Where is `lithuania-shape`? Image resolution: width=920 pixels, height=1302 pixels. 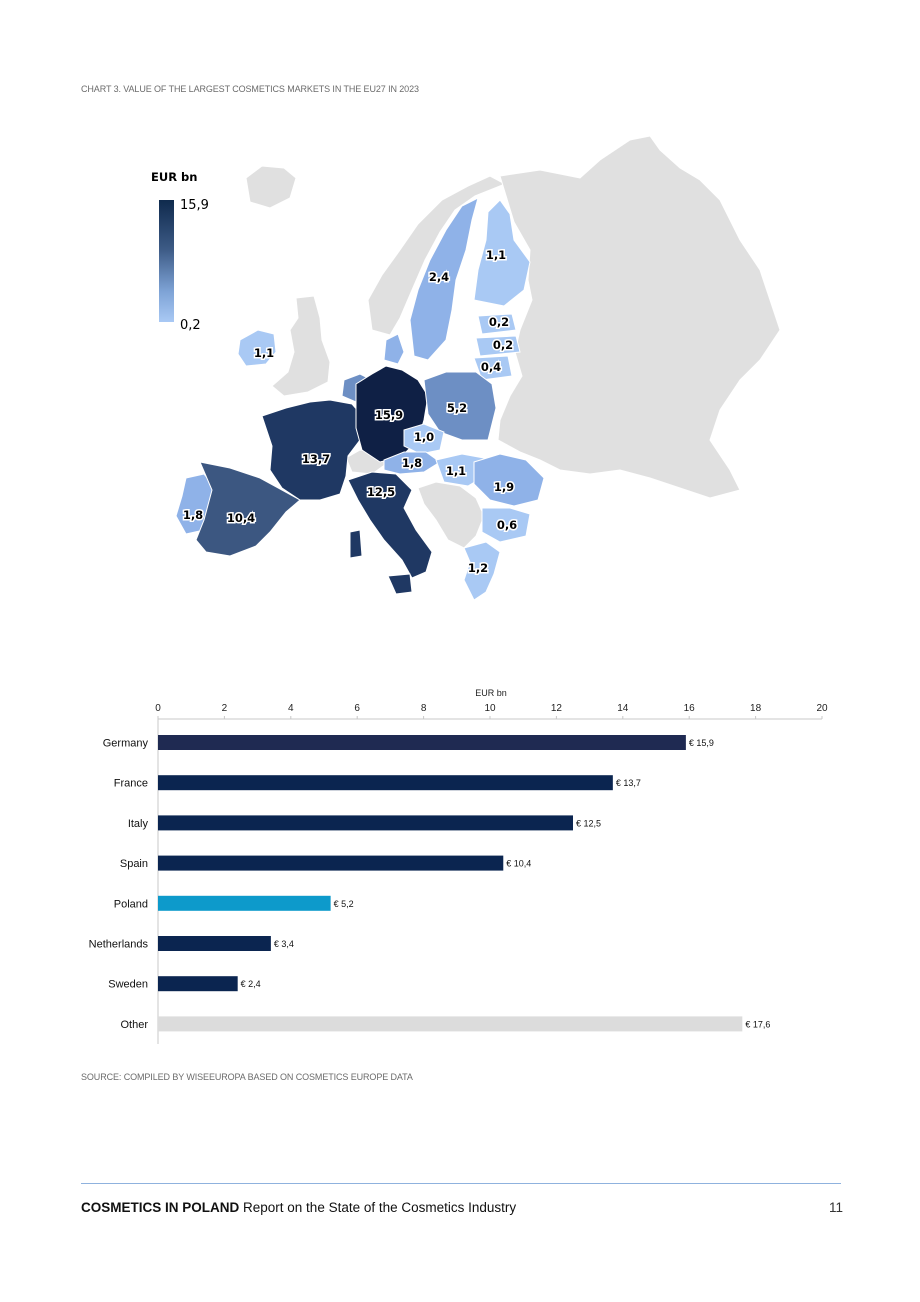 lithuania-shape is located at coordinates (493, 368).